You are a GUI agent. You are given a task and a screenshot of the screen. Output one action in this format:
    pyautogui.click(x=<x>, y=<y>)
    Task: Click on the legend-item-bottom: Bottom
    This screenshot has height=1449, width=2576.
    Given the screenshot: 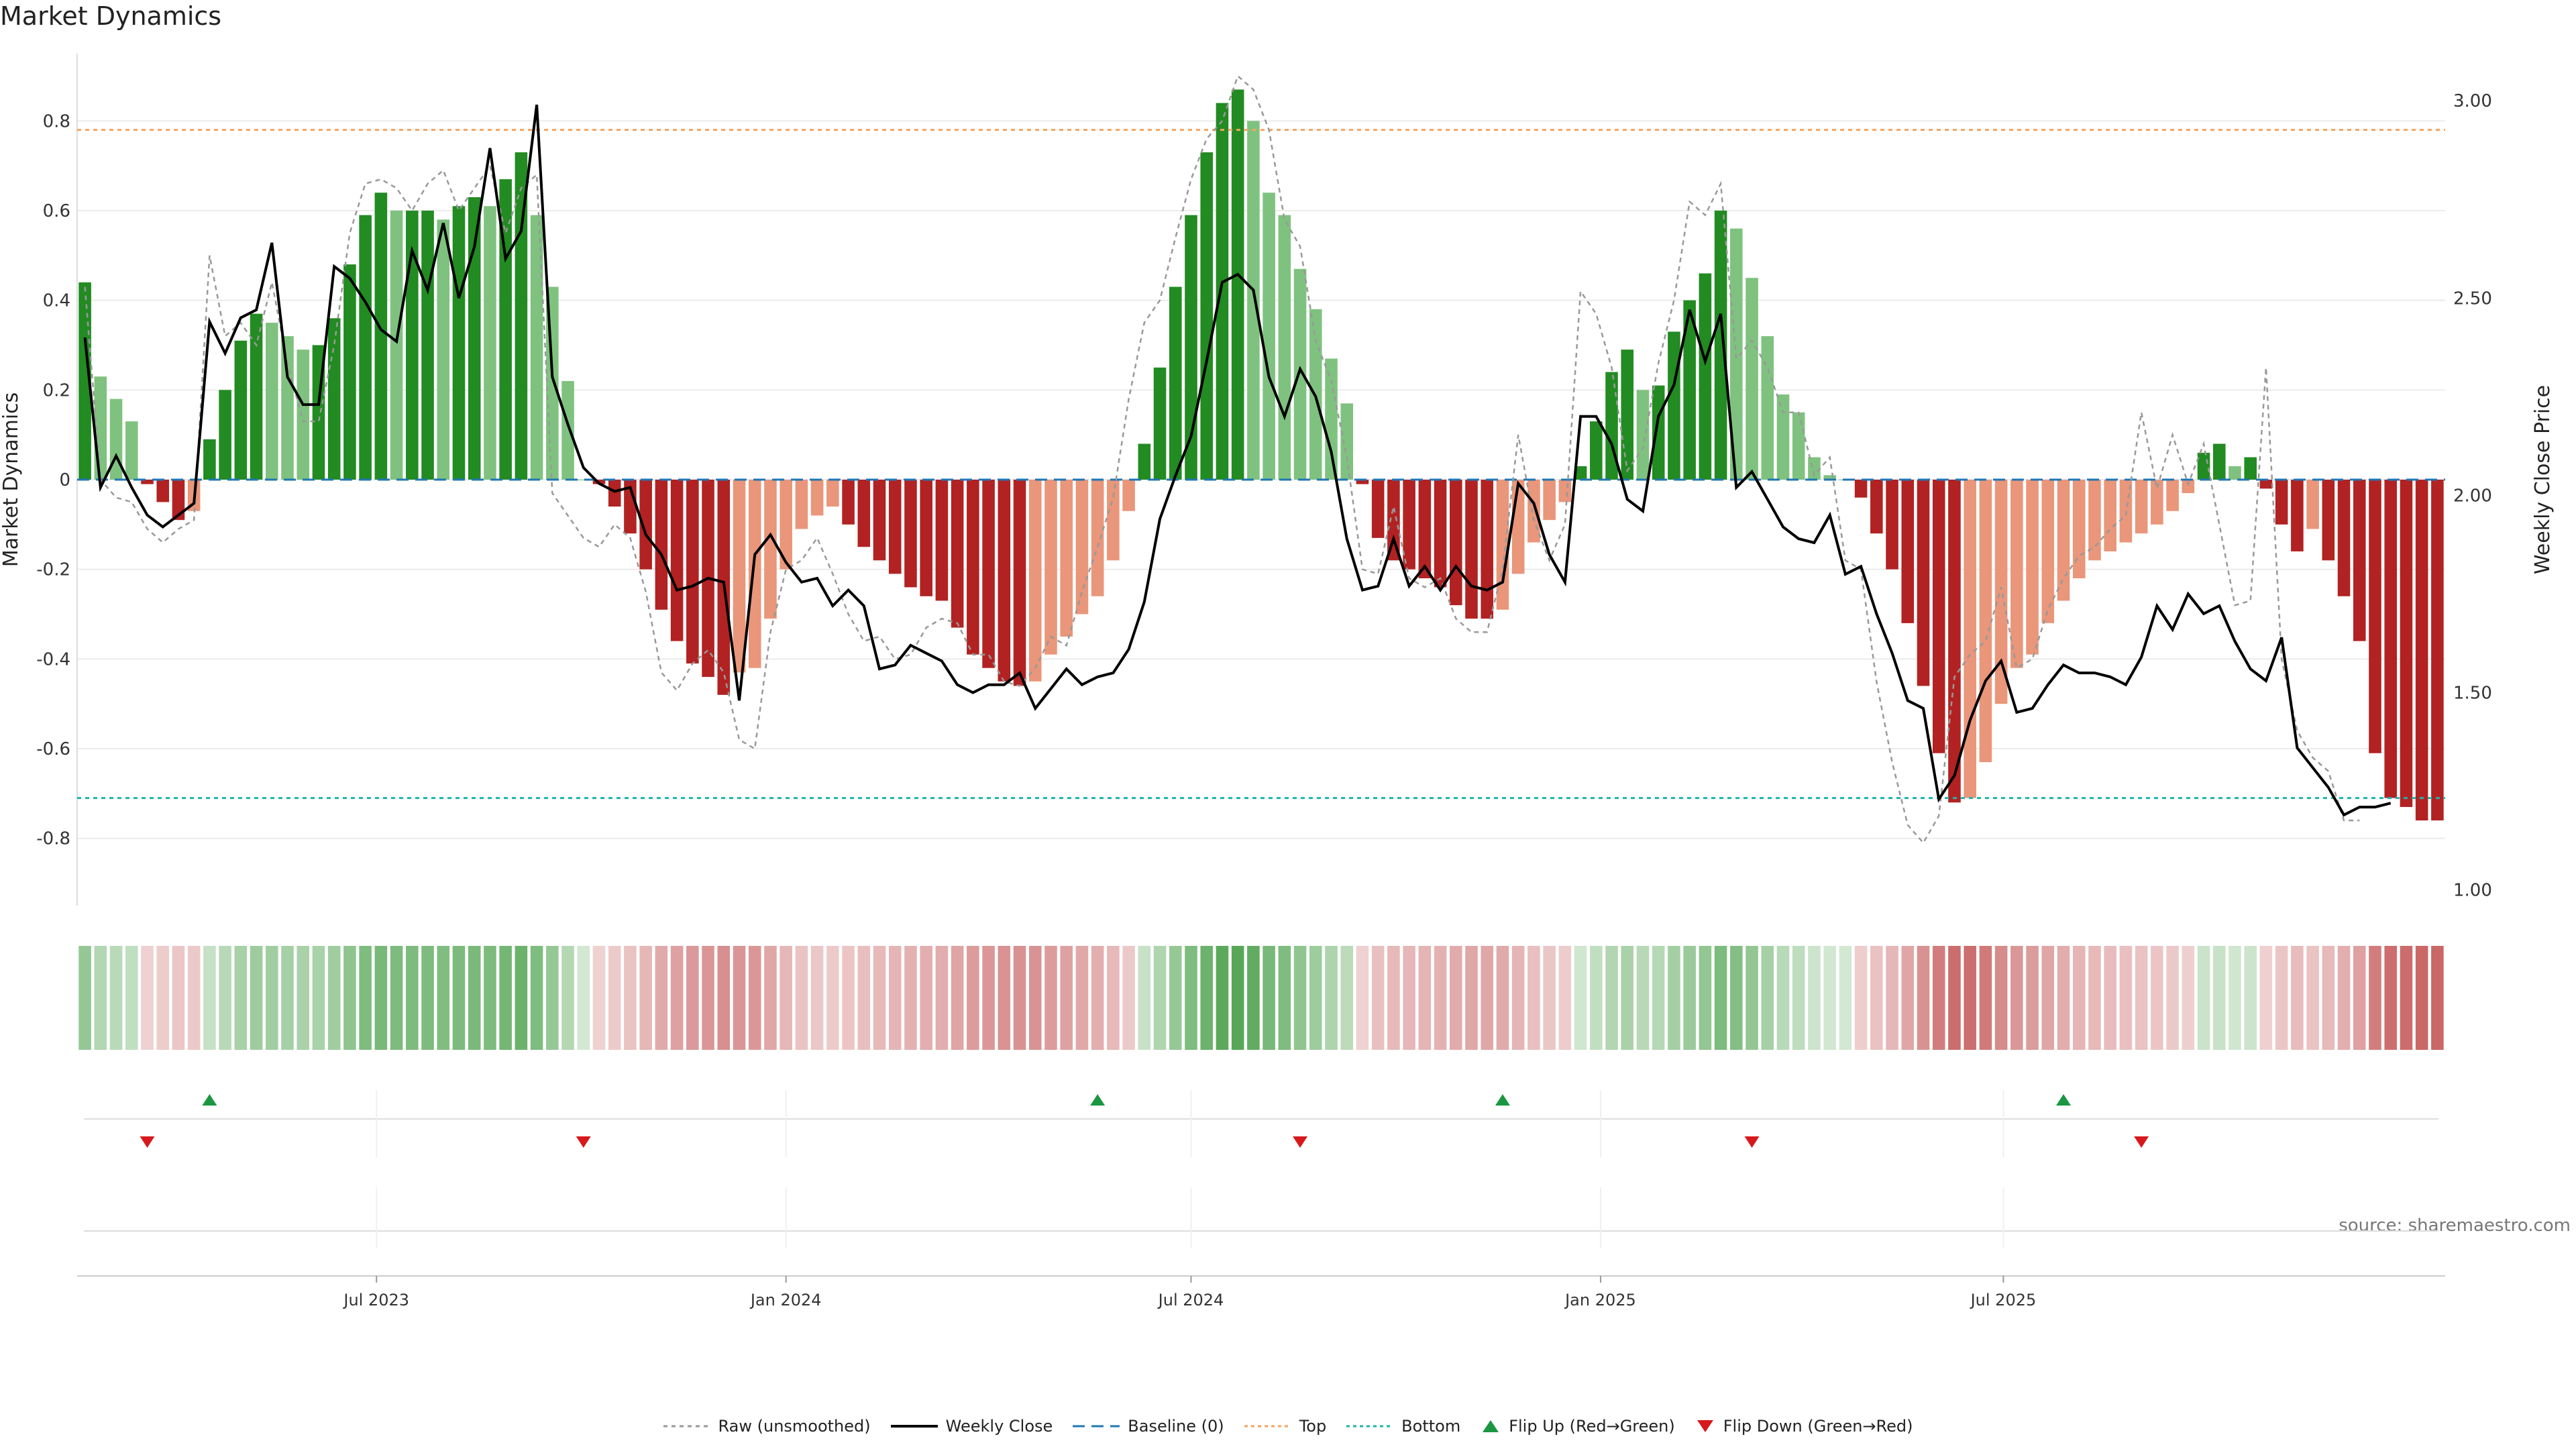 What is the action you would take?
    pyautogui.click(x=1403, y=1426)
    